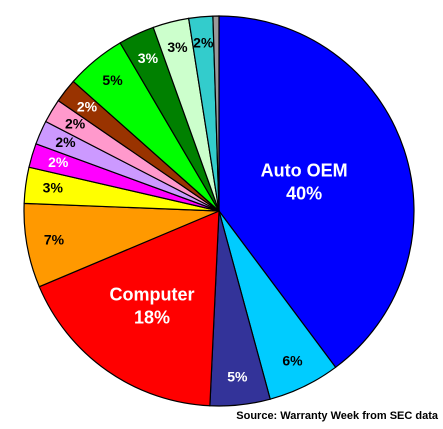 The width and height of the screenshot is (443, 429). Describe the element at coordinates (216, 113) in the screenshot. I see `pie-slice` at that location.